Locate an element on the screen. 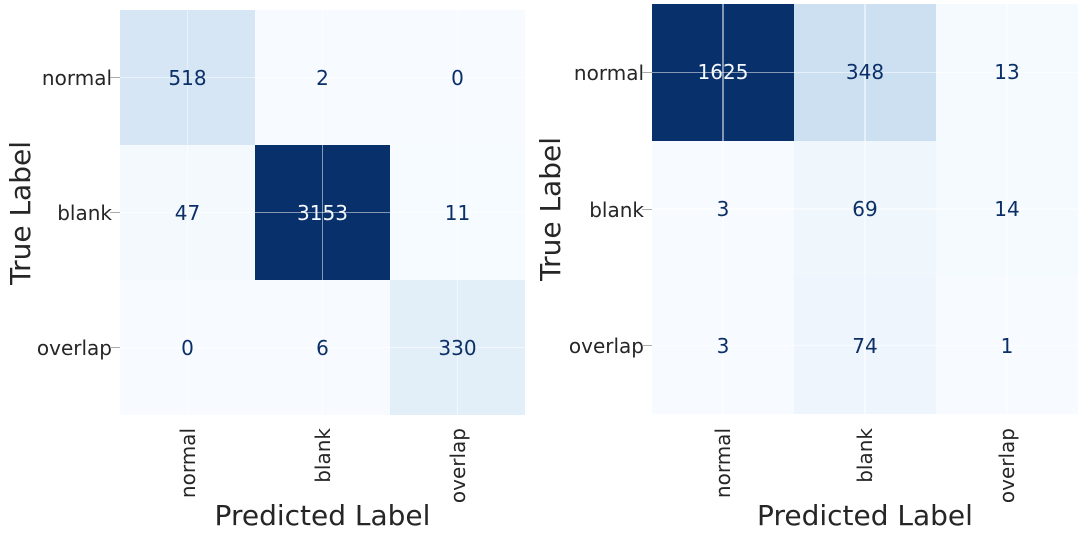  heatmap-cell-value: 518 is located at coordinates (187, 77).